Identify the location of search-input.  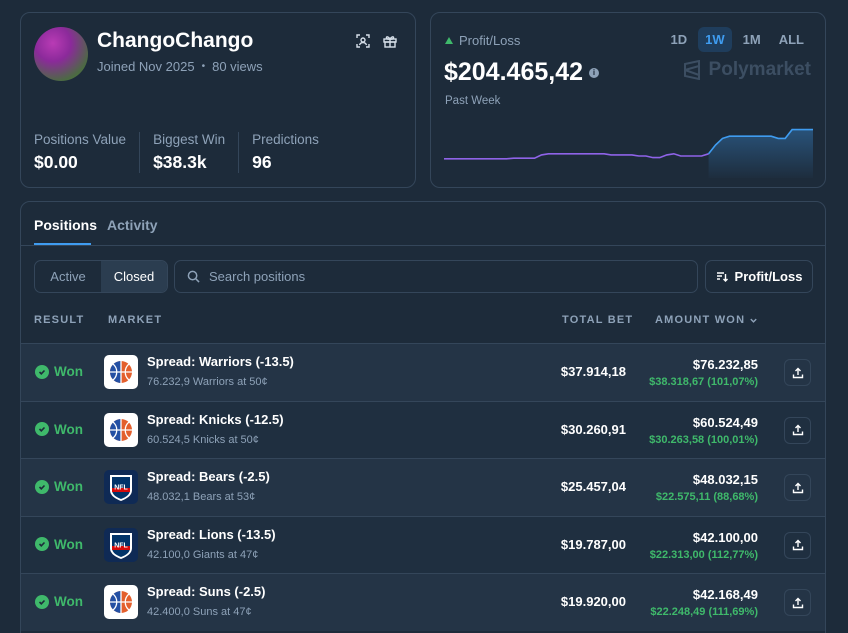
(434, 276).